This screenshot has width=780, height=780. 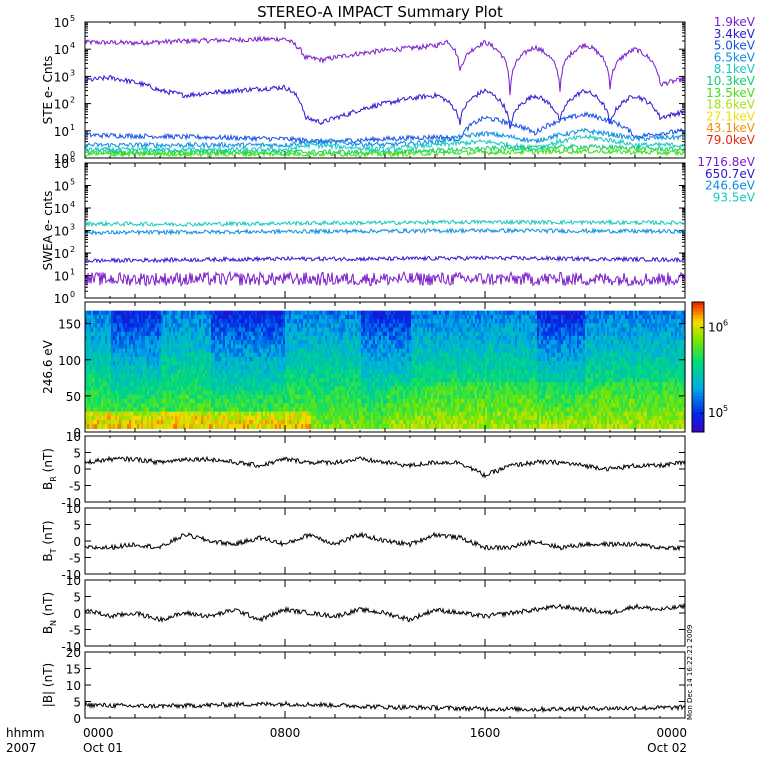 What do you see at coordinates (730, 186) in the screenshot?
I see `legend-entry: 246.6eV` at bounding box center [730, 186].